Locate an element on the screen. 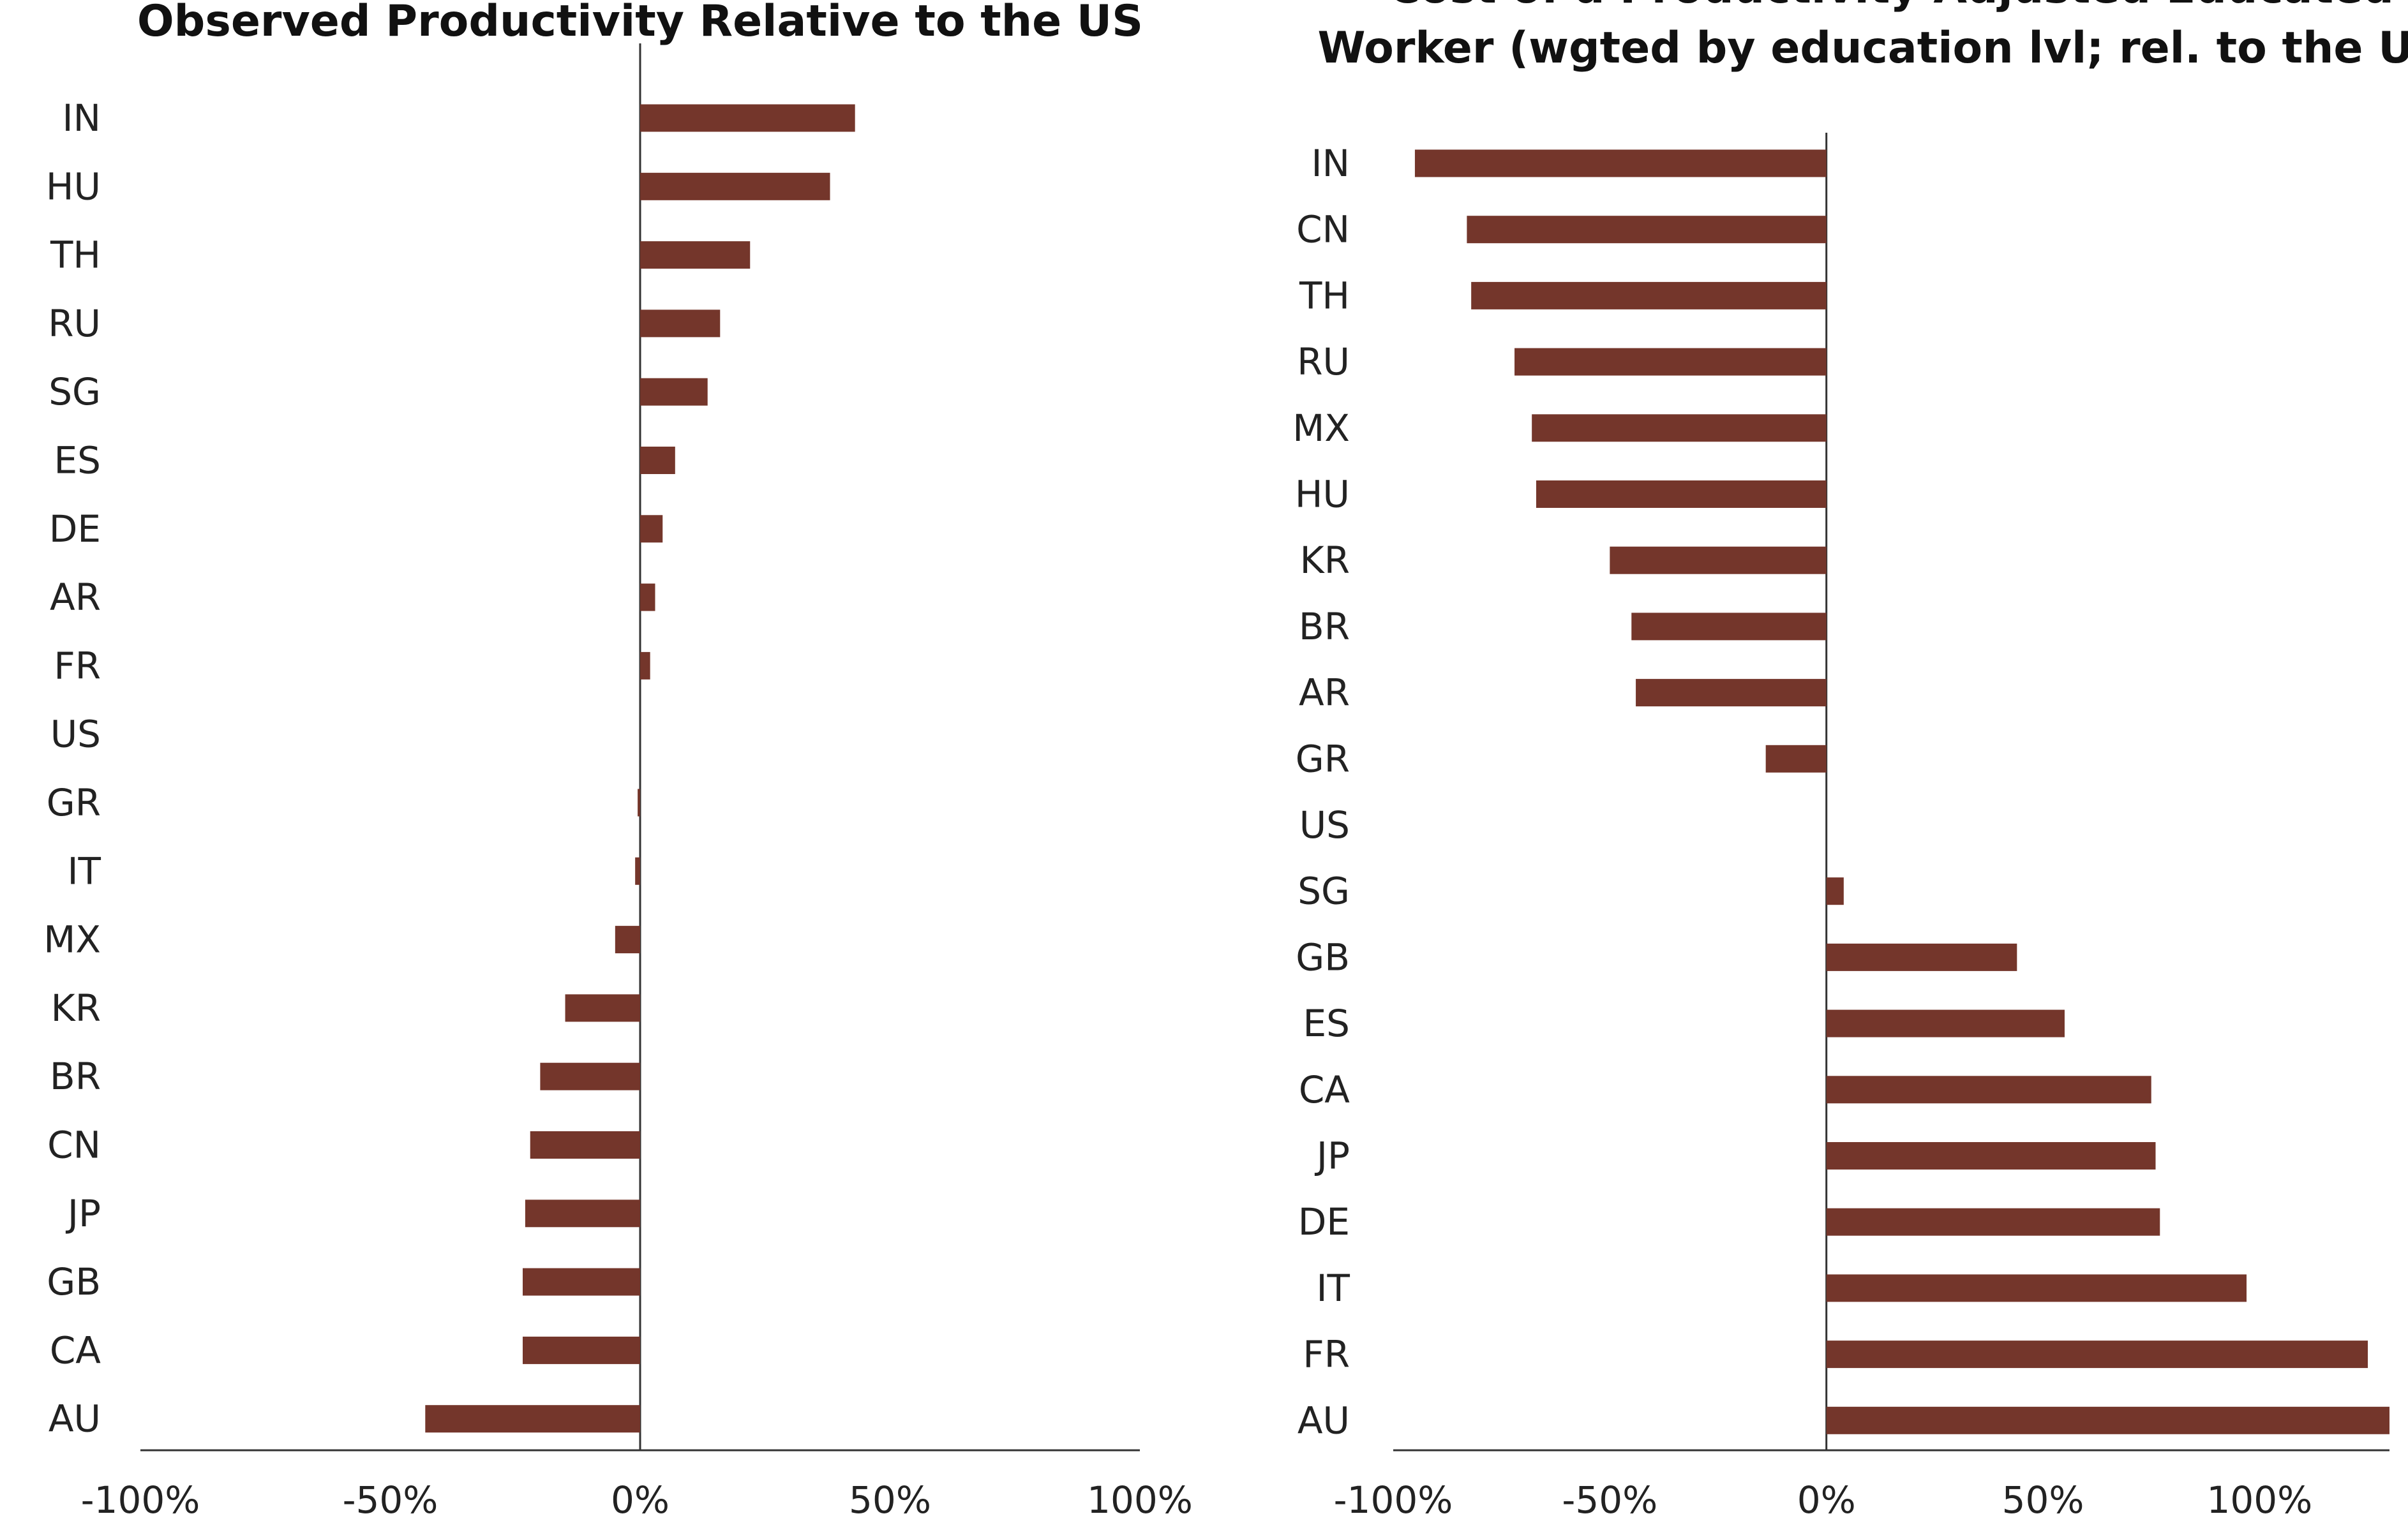 This screenshot has height=1523, width=2408. productivity-bar-de is located at coordinates (651, 529).